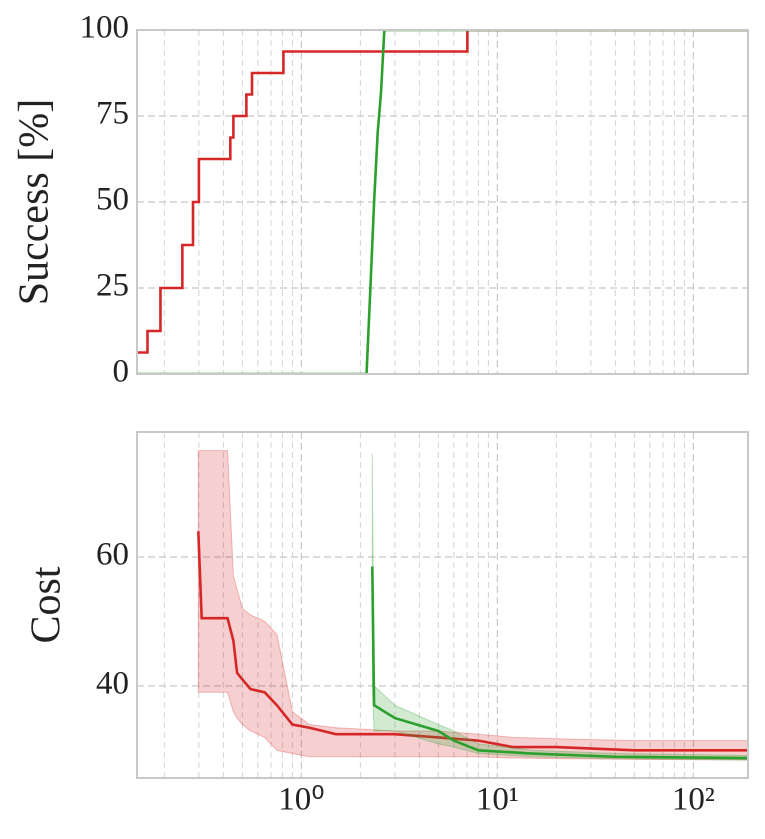 This screenshot has width=765, height=839. Describe the element at coordinates (112, 286) in the screenshot. I see `y-tick-label: 25` at that location.